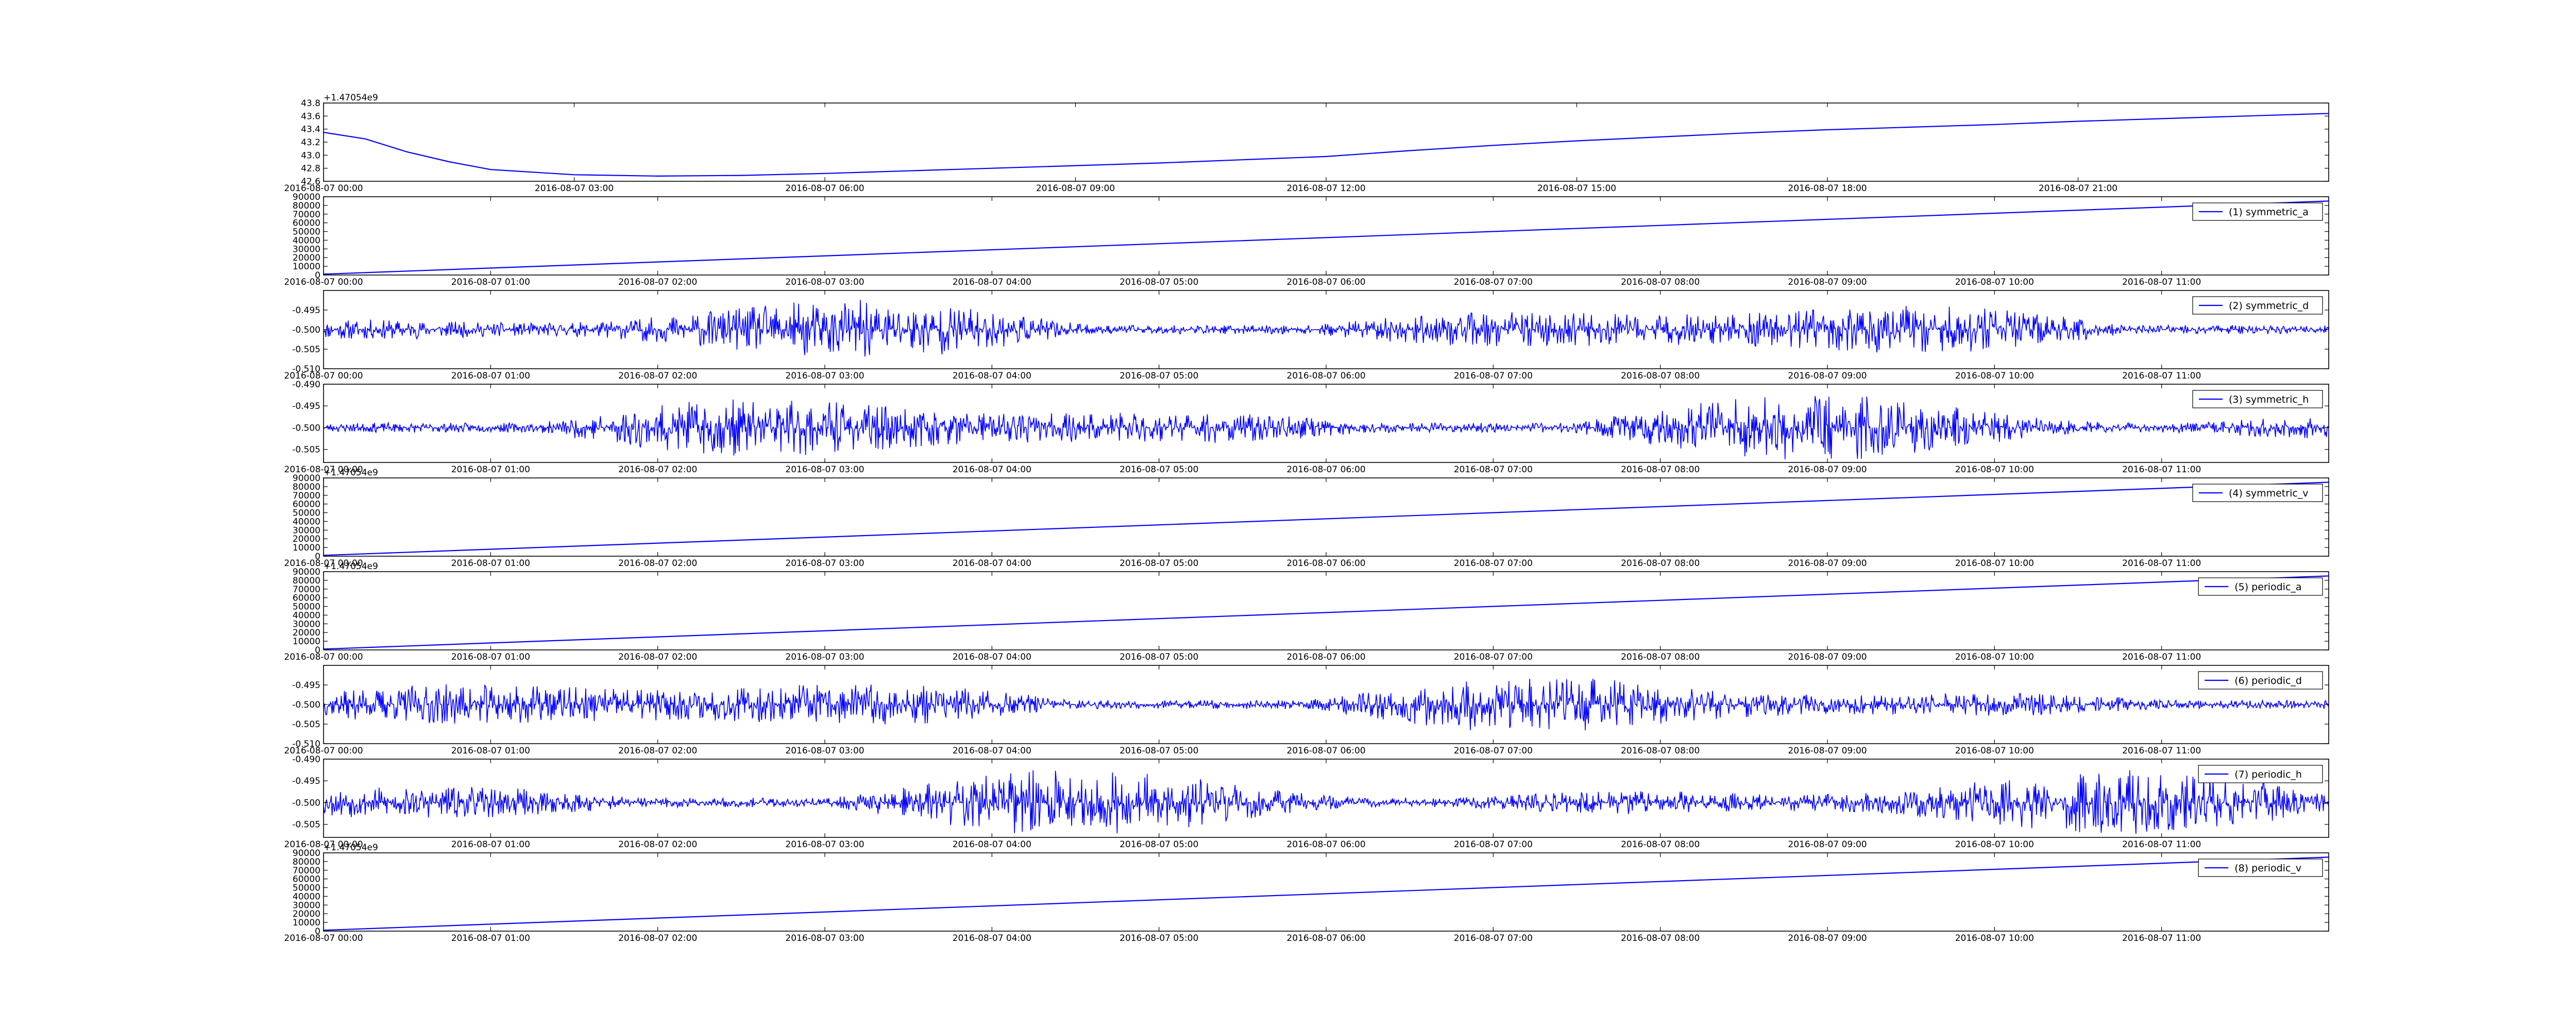  Describe the element at coordinates (1576, 189) in the screenshot. I see `x-tick-label: 2016-08-07 15:00` at that location.